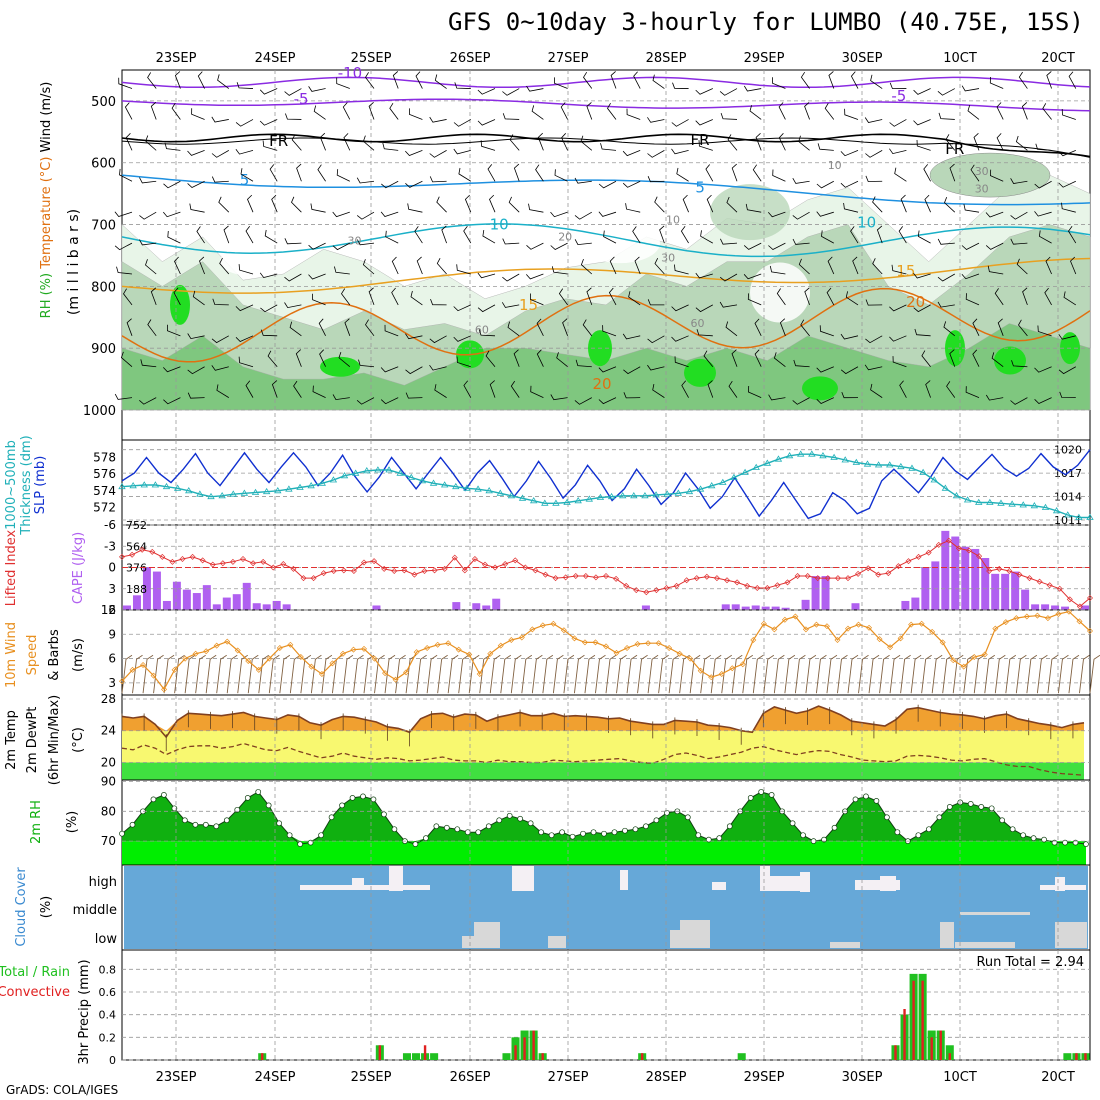 The image size is (1100, 1100). I want to click on rh-bright-spot, so click(820, 388).